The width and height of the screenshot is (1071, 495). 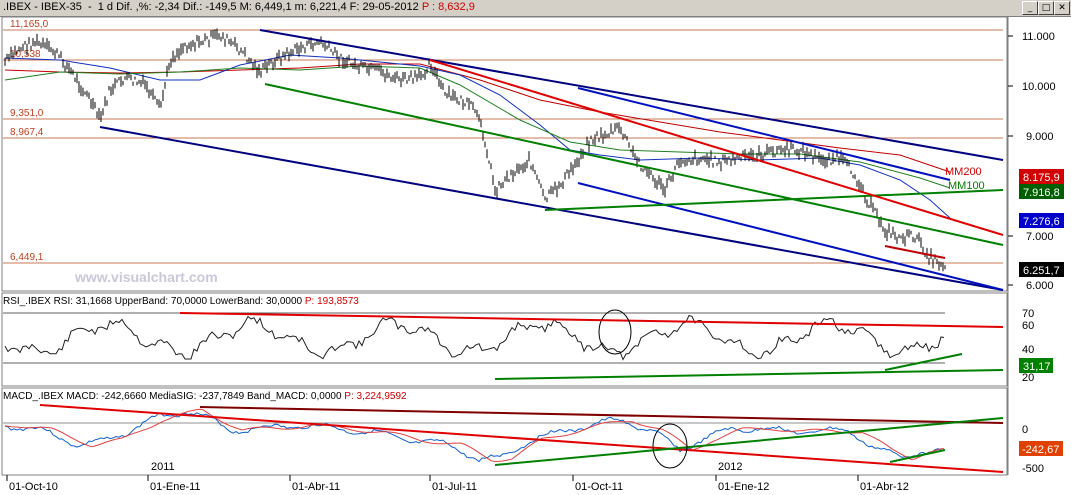 I want to click on rsi-value-text: 31,17, so click(x=1037, y=367).